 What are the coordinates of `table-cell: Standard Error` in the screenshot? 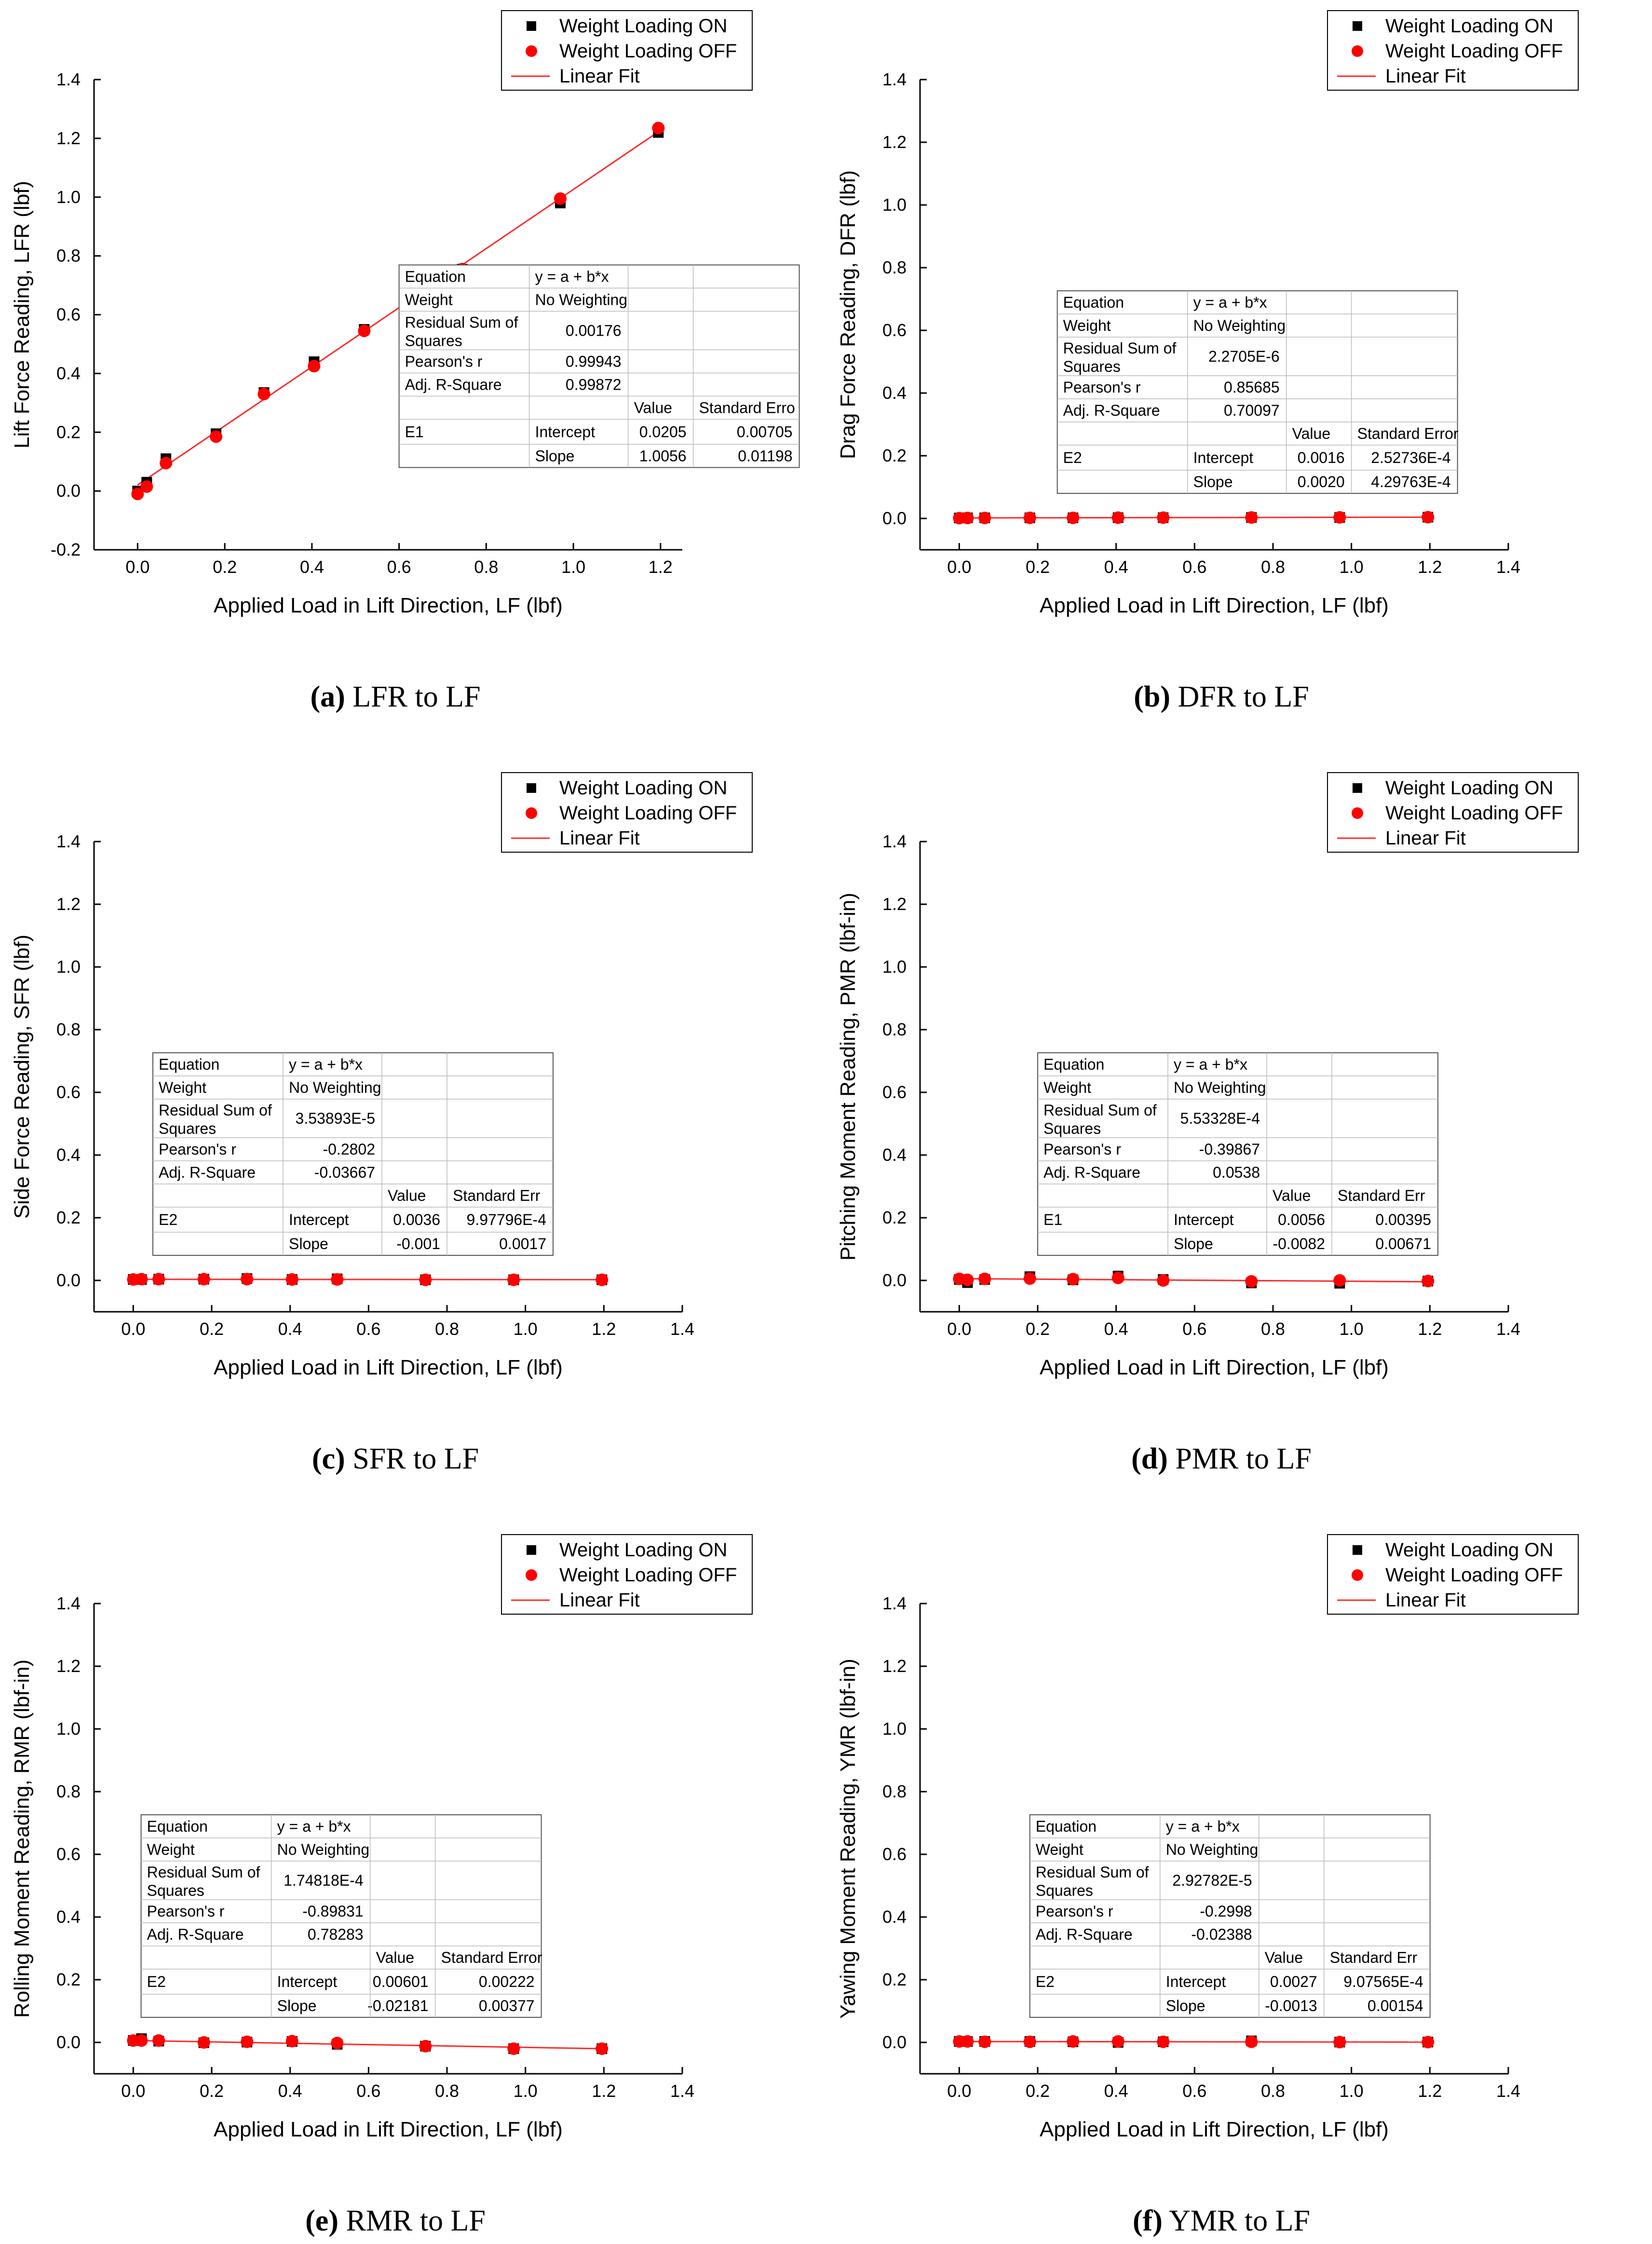 It's located at (491, 1957).